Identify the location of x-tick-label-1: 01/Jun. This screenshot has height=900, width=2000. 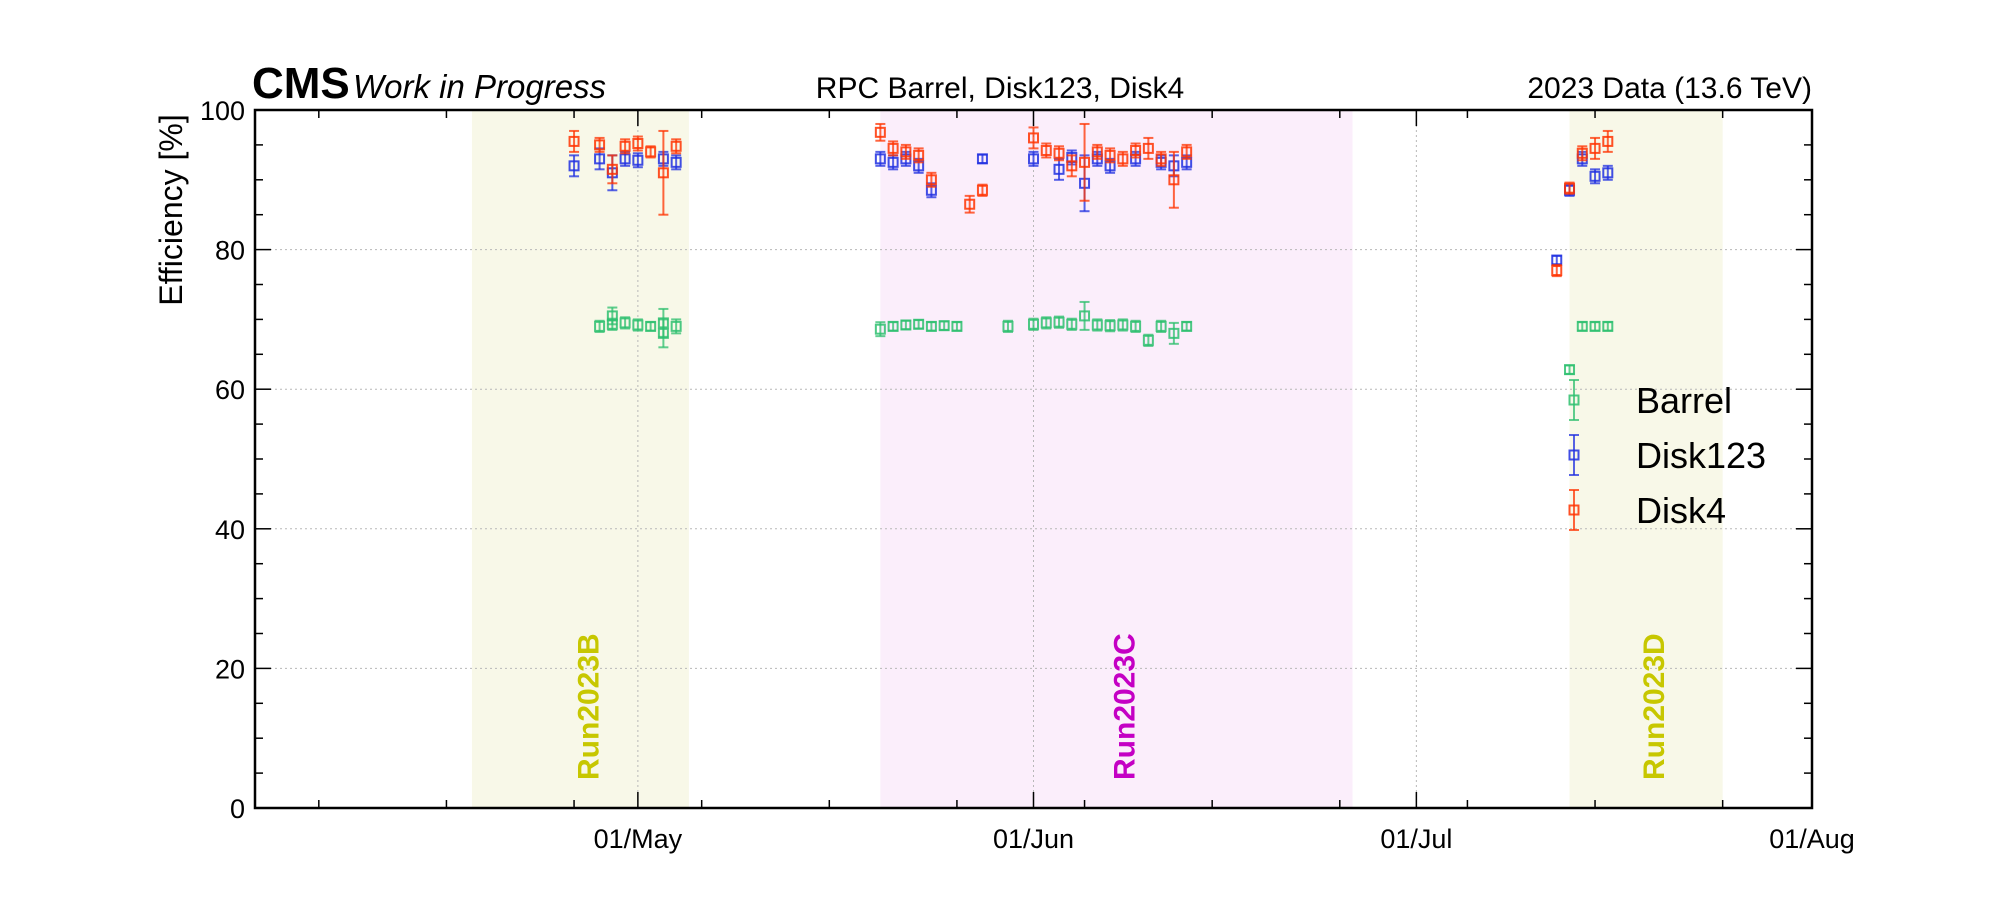
(1033, 839).